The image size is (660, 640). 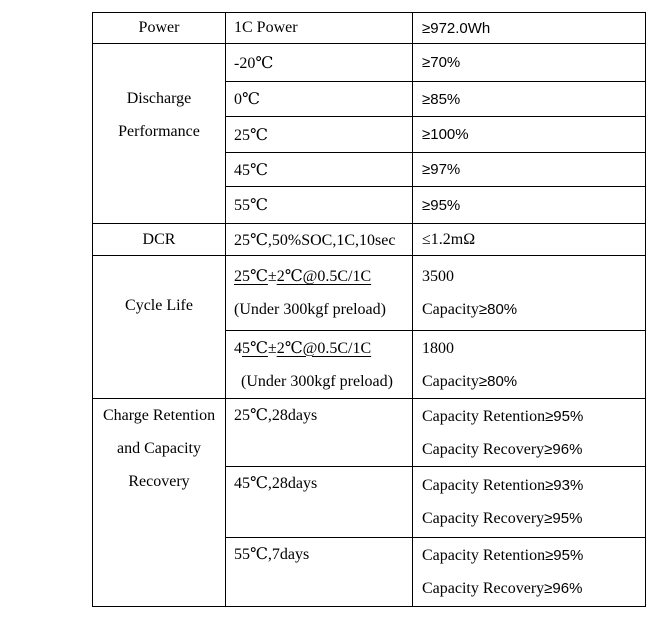 I want to click on discharge-row-value: ≥85%, so click(x=529, y=99).